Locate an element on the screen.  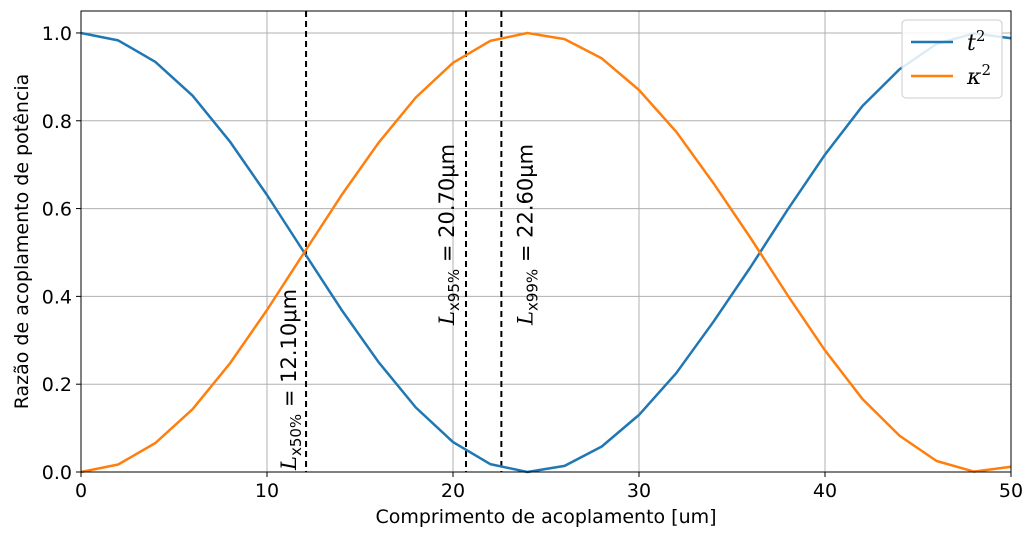
marker-annotation: Lx95% = 20.70μm is located at coordinates (449, 235).